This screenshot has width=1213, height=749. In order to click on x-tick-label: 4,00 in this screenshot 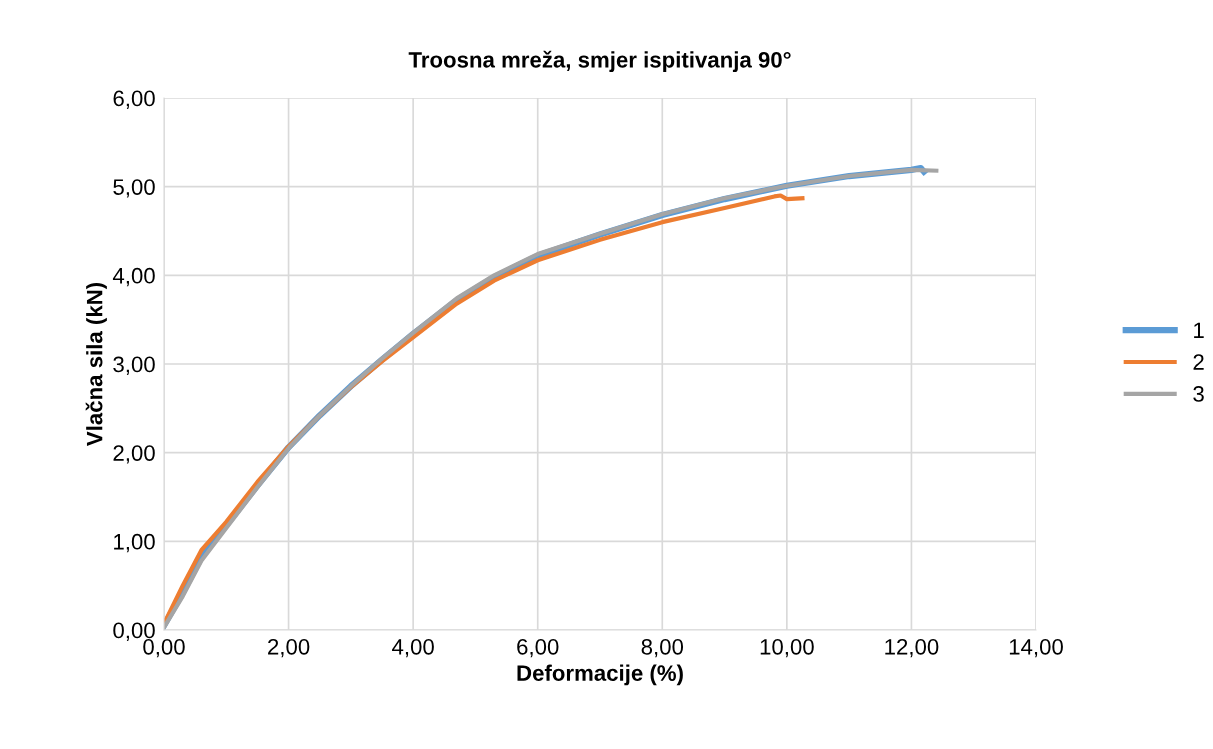, I will do `click(413, 648)`.